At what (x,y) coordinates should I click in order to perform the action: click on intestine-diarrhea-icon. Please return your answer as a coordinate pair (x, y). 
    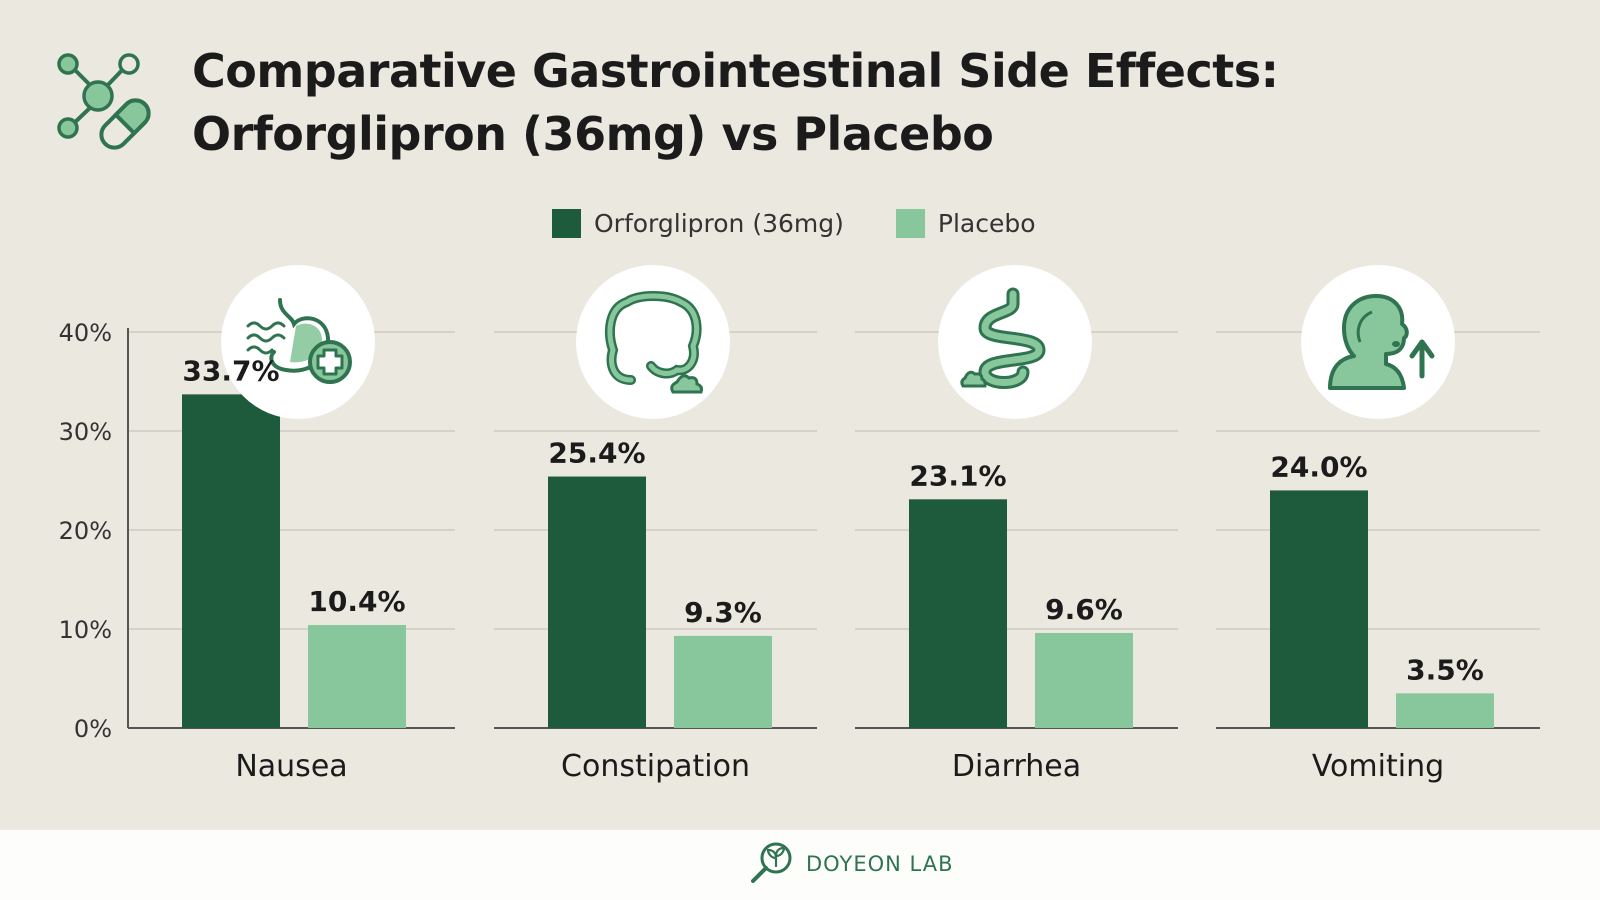
    Looking at the image, I should click on (1015, 342).